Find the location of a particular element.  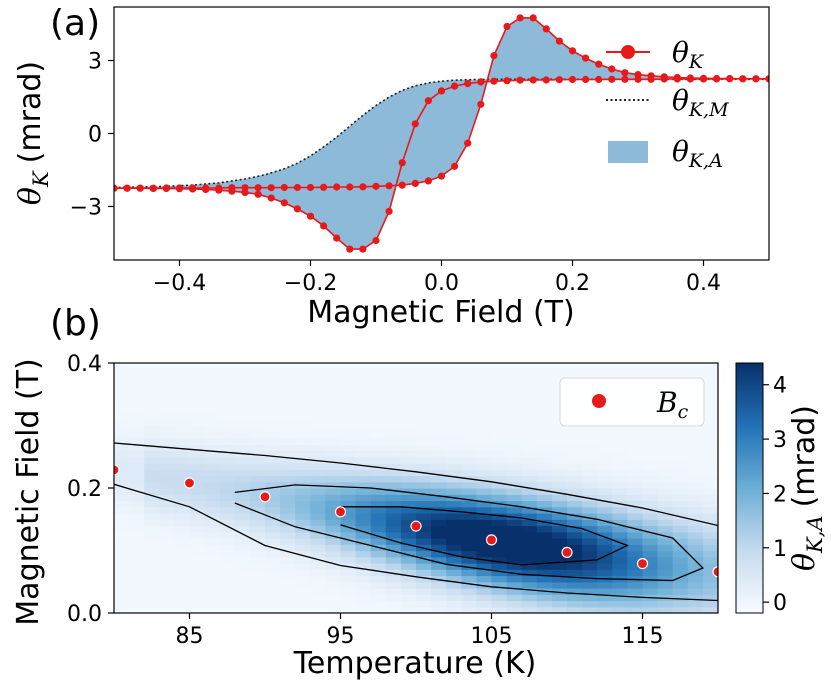

panel-a-xtick-label: −0.4 is located at coordinates (179, 283).